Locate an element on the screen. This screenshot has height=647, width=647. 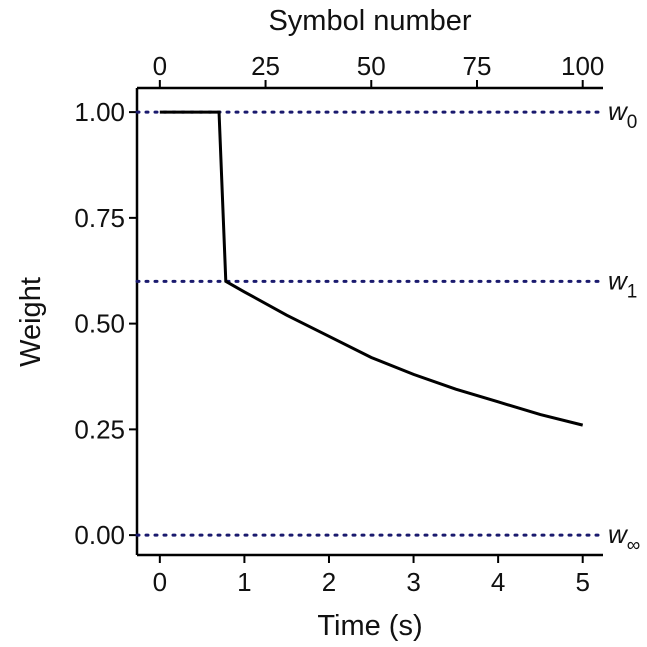
reference-label: w∞ is located at coordinates (624, 537).